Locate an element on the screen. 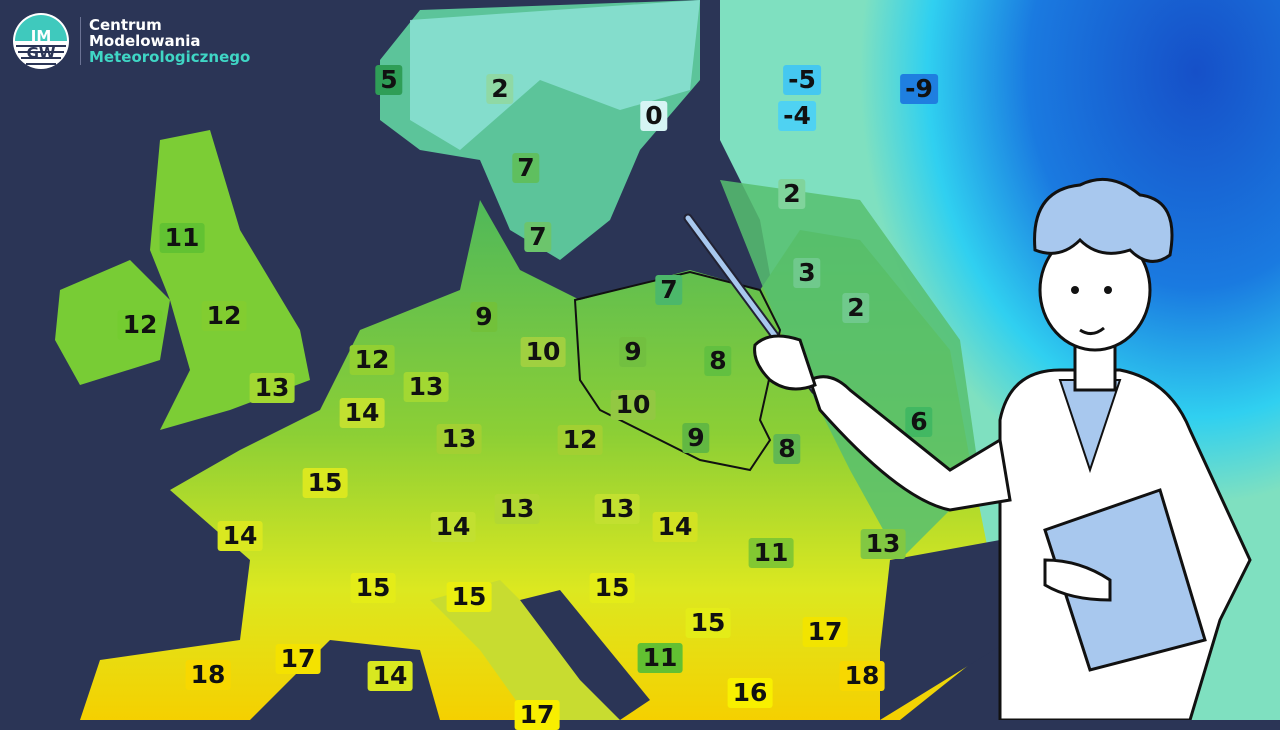  imgw-emblem-icon: IM GW is located at coordinates (41, 41).